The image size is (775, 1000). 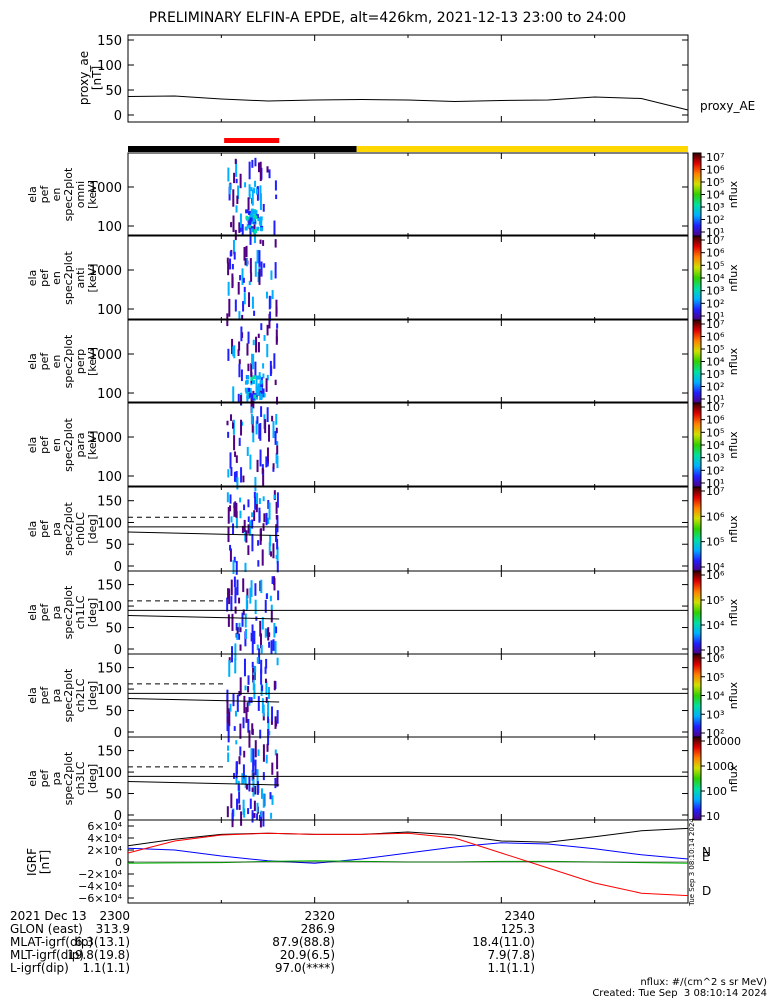 I want to click on igrf-d-line, so click(x=408, y=864).